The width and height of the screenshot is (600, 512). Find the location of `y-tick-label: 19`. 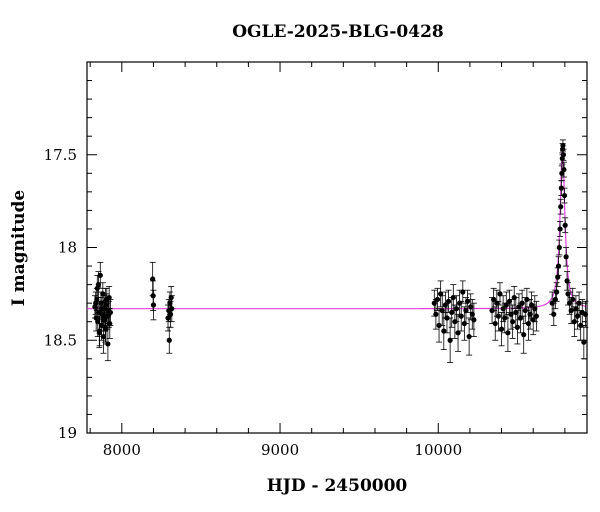

y-tick-label: 19 is located at coordinates (67, 433).